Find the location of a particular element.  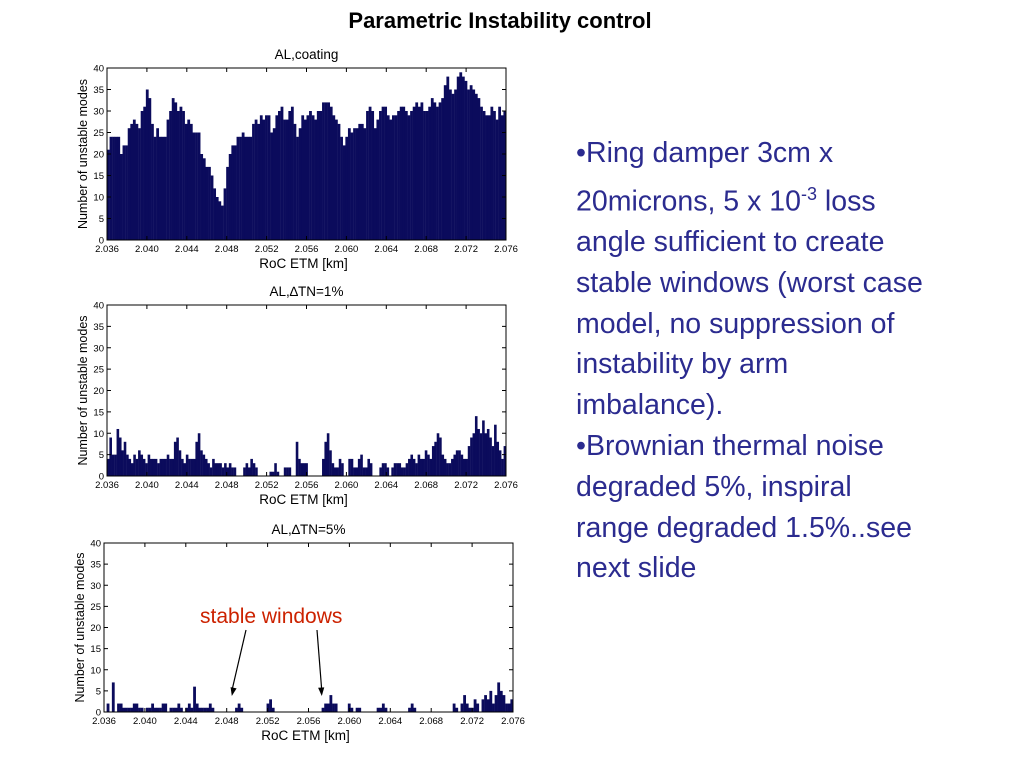

stable-windows-annotation: stable windows is located at coordinates (271, 616).